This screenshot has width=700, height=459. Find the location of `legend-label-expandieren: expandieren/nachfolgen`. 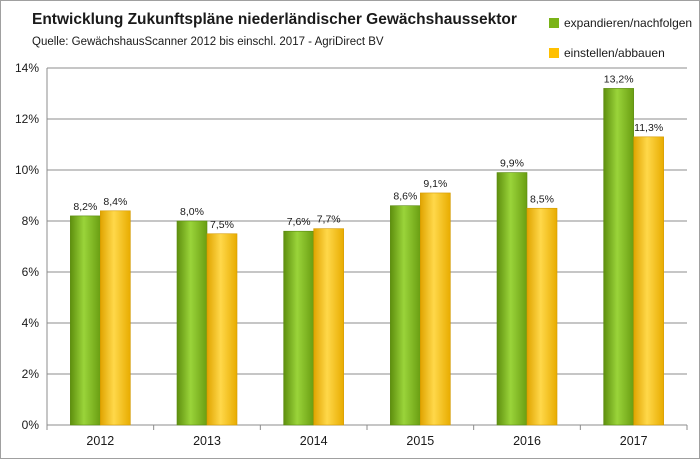

legend-label-expandieren: expandieren/nachfolgen is located at coordinates (628, 23).